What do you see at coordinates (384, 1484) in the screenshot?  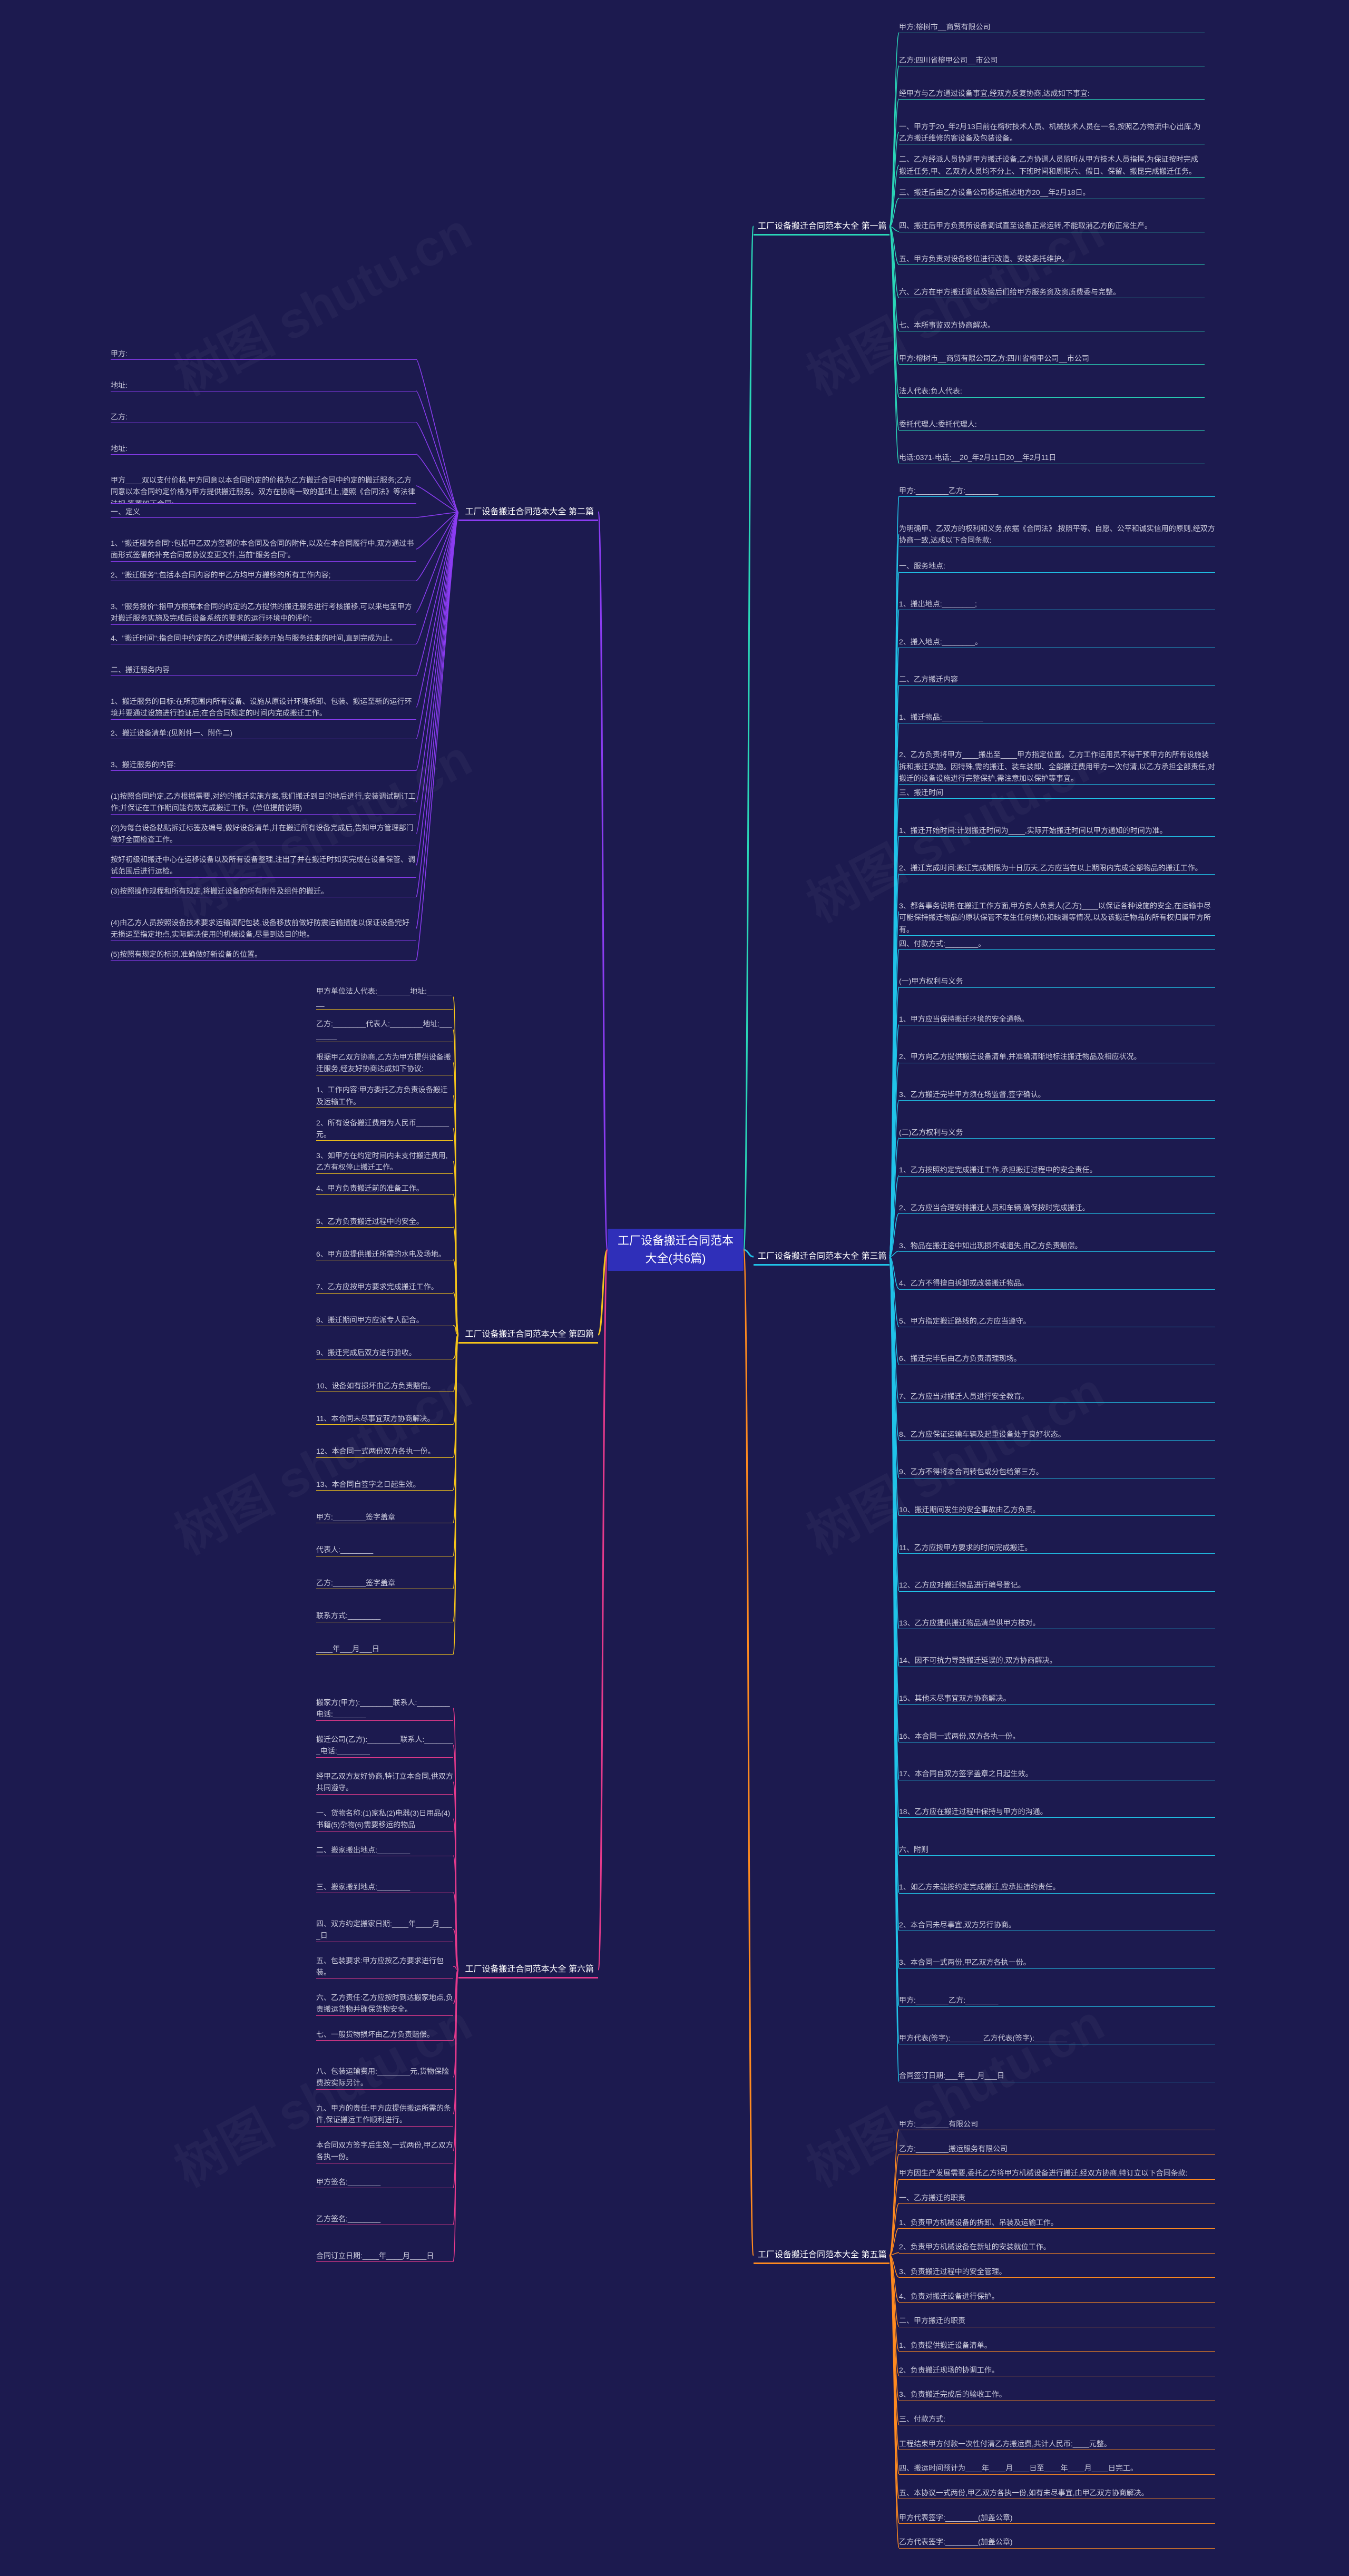 I see `topic-b4-15: 13、本合同自签字之日起生效。` at bounding box center [384, 1484].